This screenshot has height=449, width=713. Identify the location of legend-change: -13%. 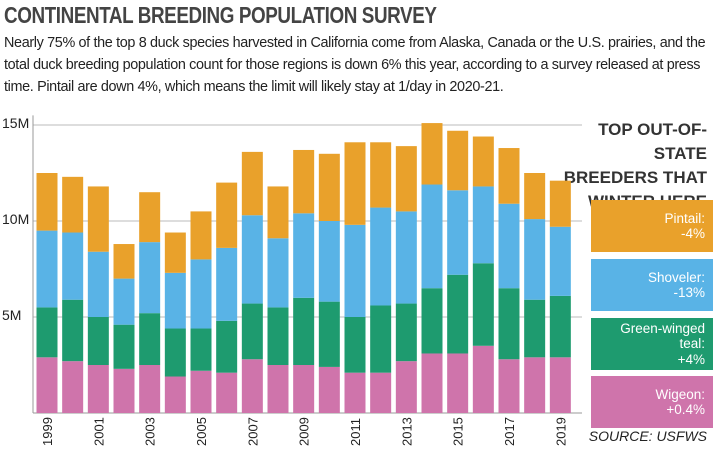
(689, 292).